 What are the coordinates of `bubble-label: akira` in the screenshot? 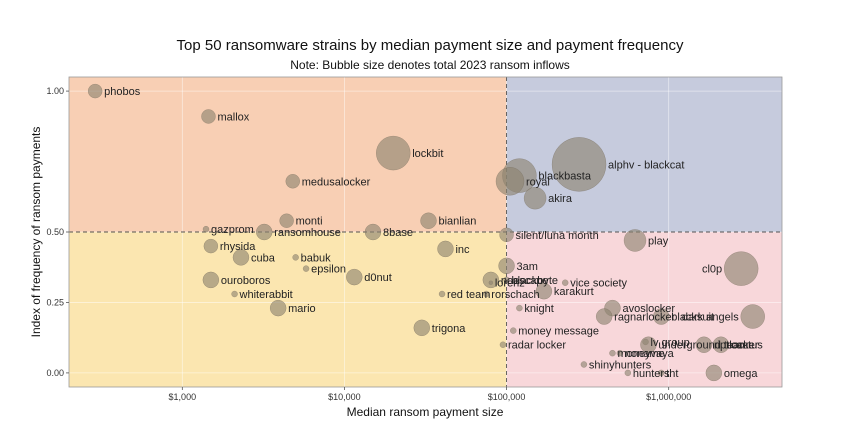 It's located at (560, 199).